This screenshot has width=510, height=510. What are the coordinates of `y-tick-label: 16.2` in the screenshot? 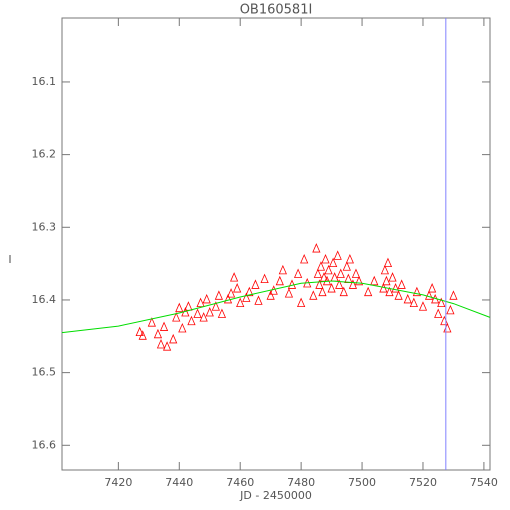 It's located at (44, 154).